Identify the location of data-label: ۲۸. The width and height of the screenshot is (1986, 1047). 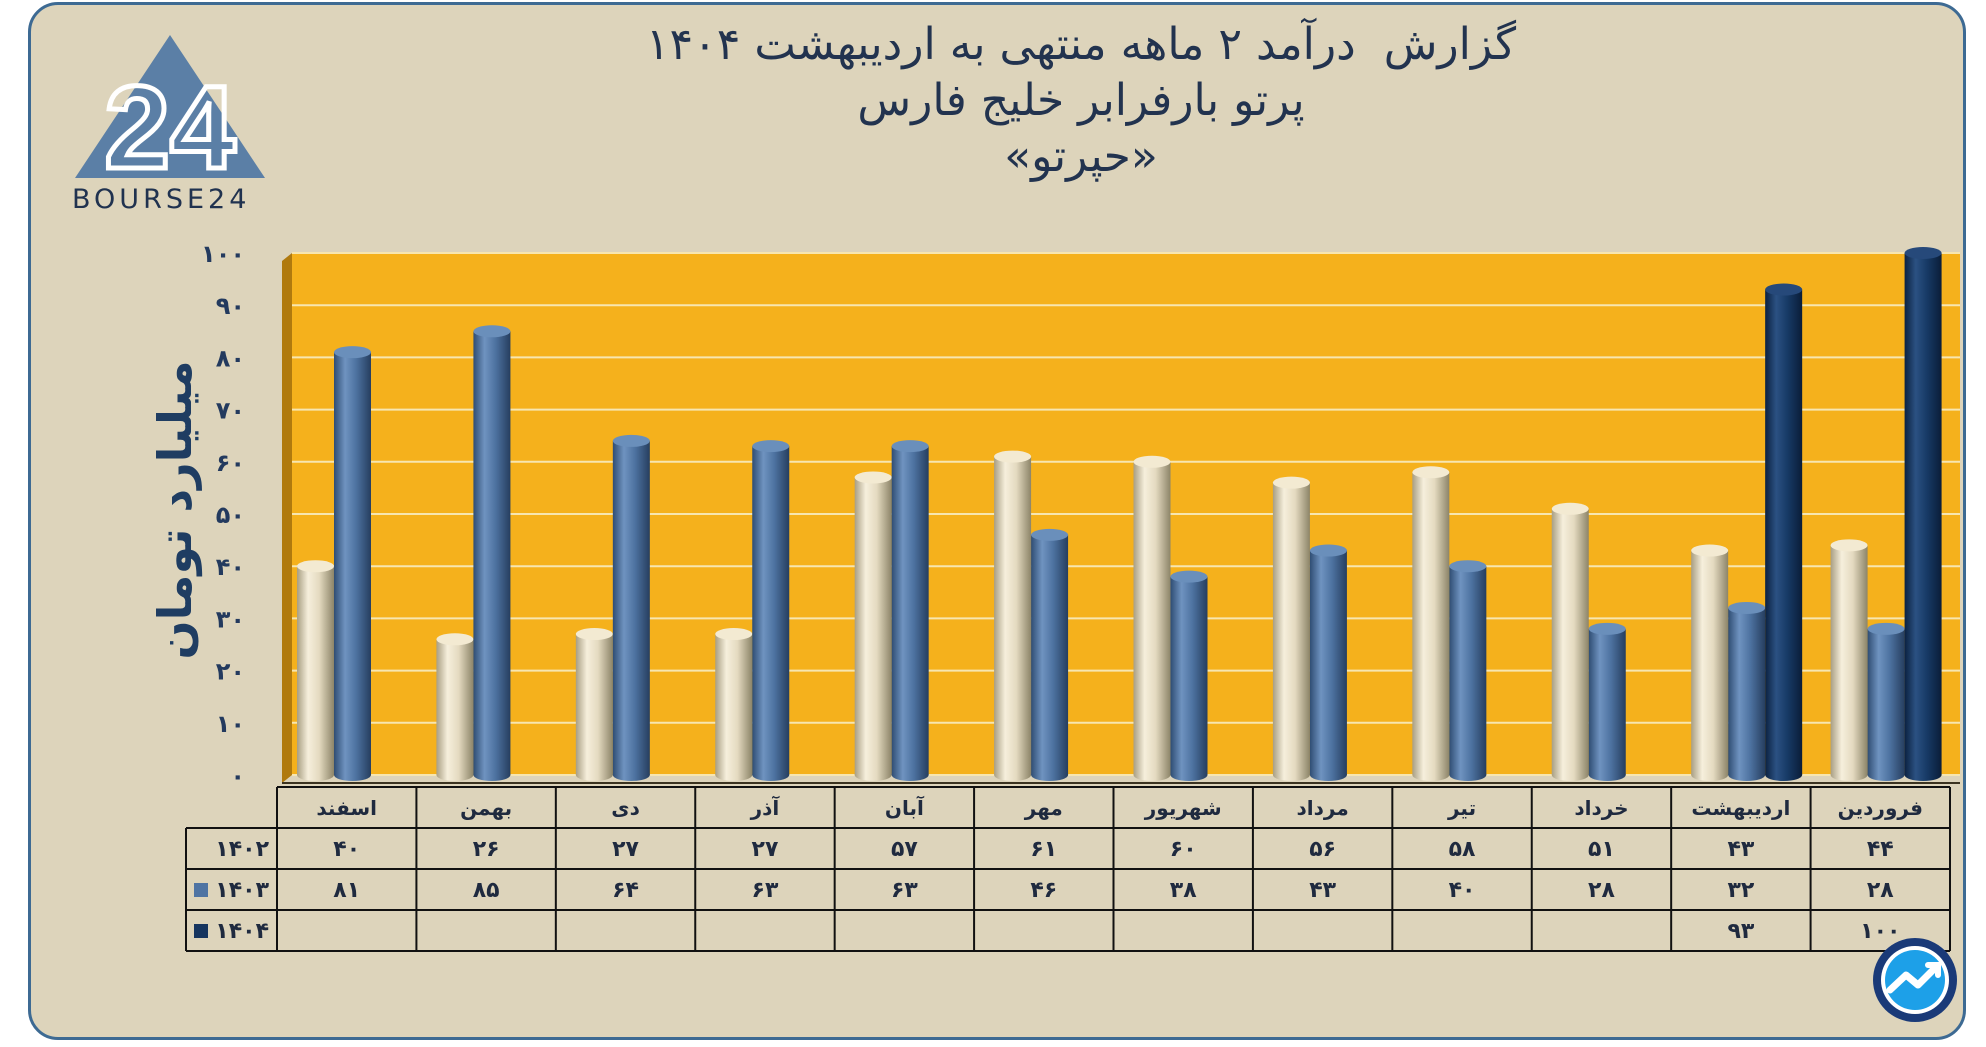
(1601, 890).